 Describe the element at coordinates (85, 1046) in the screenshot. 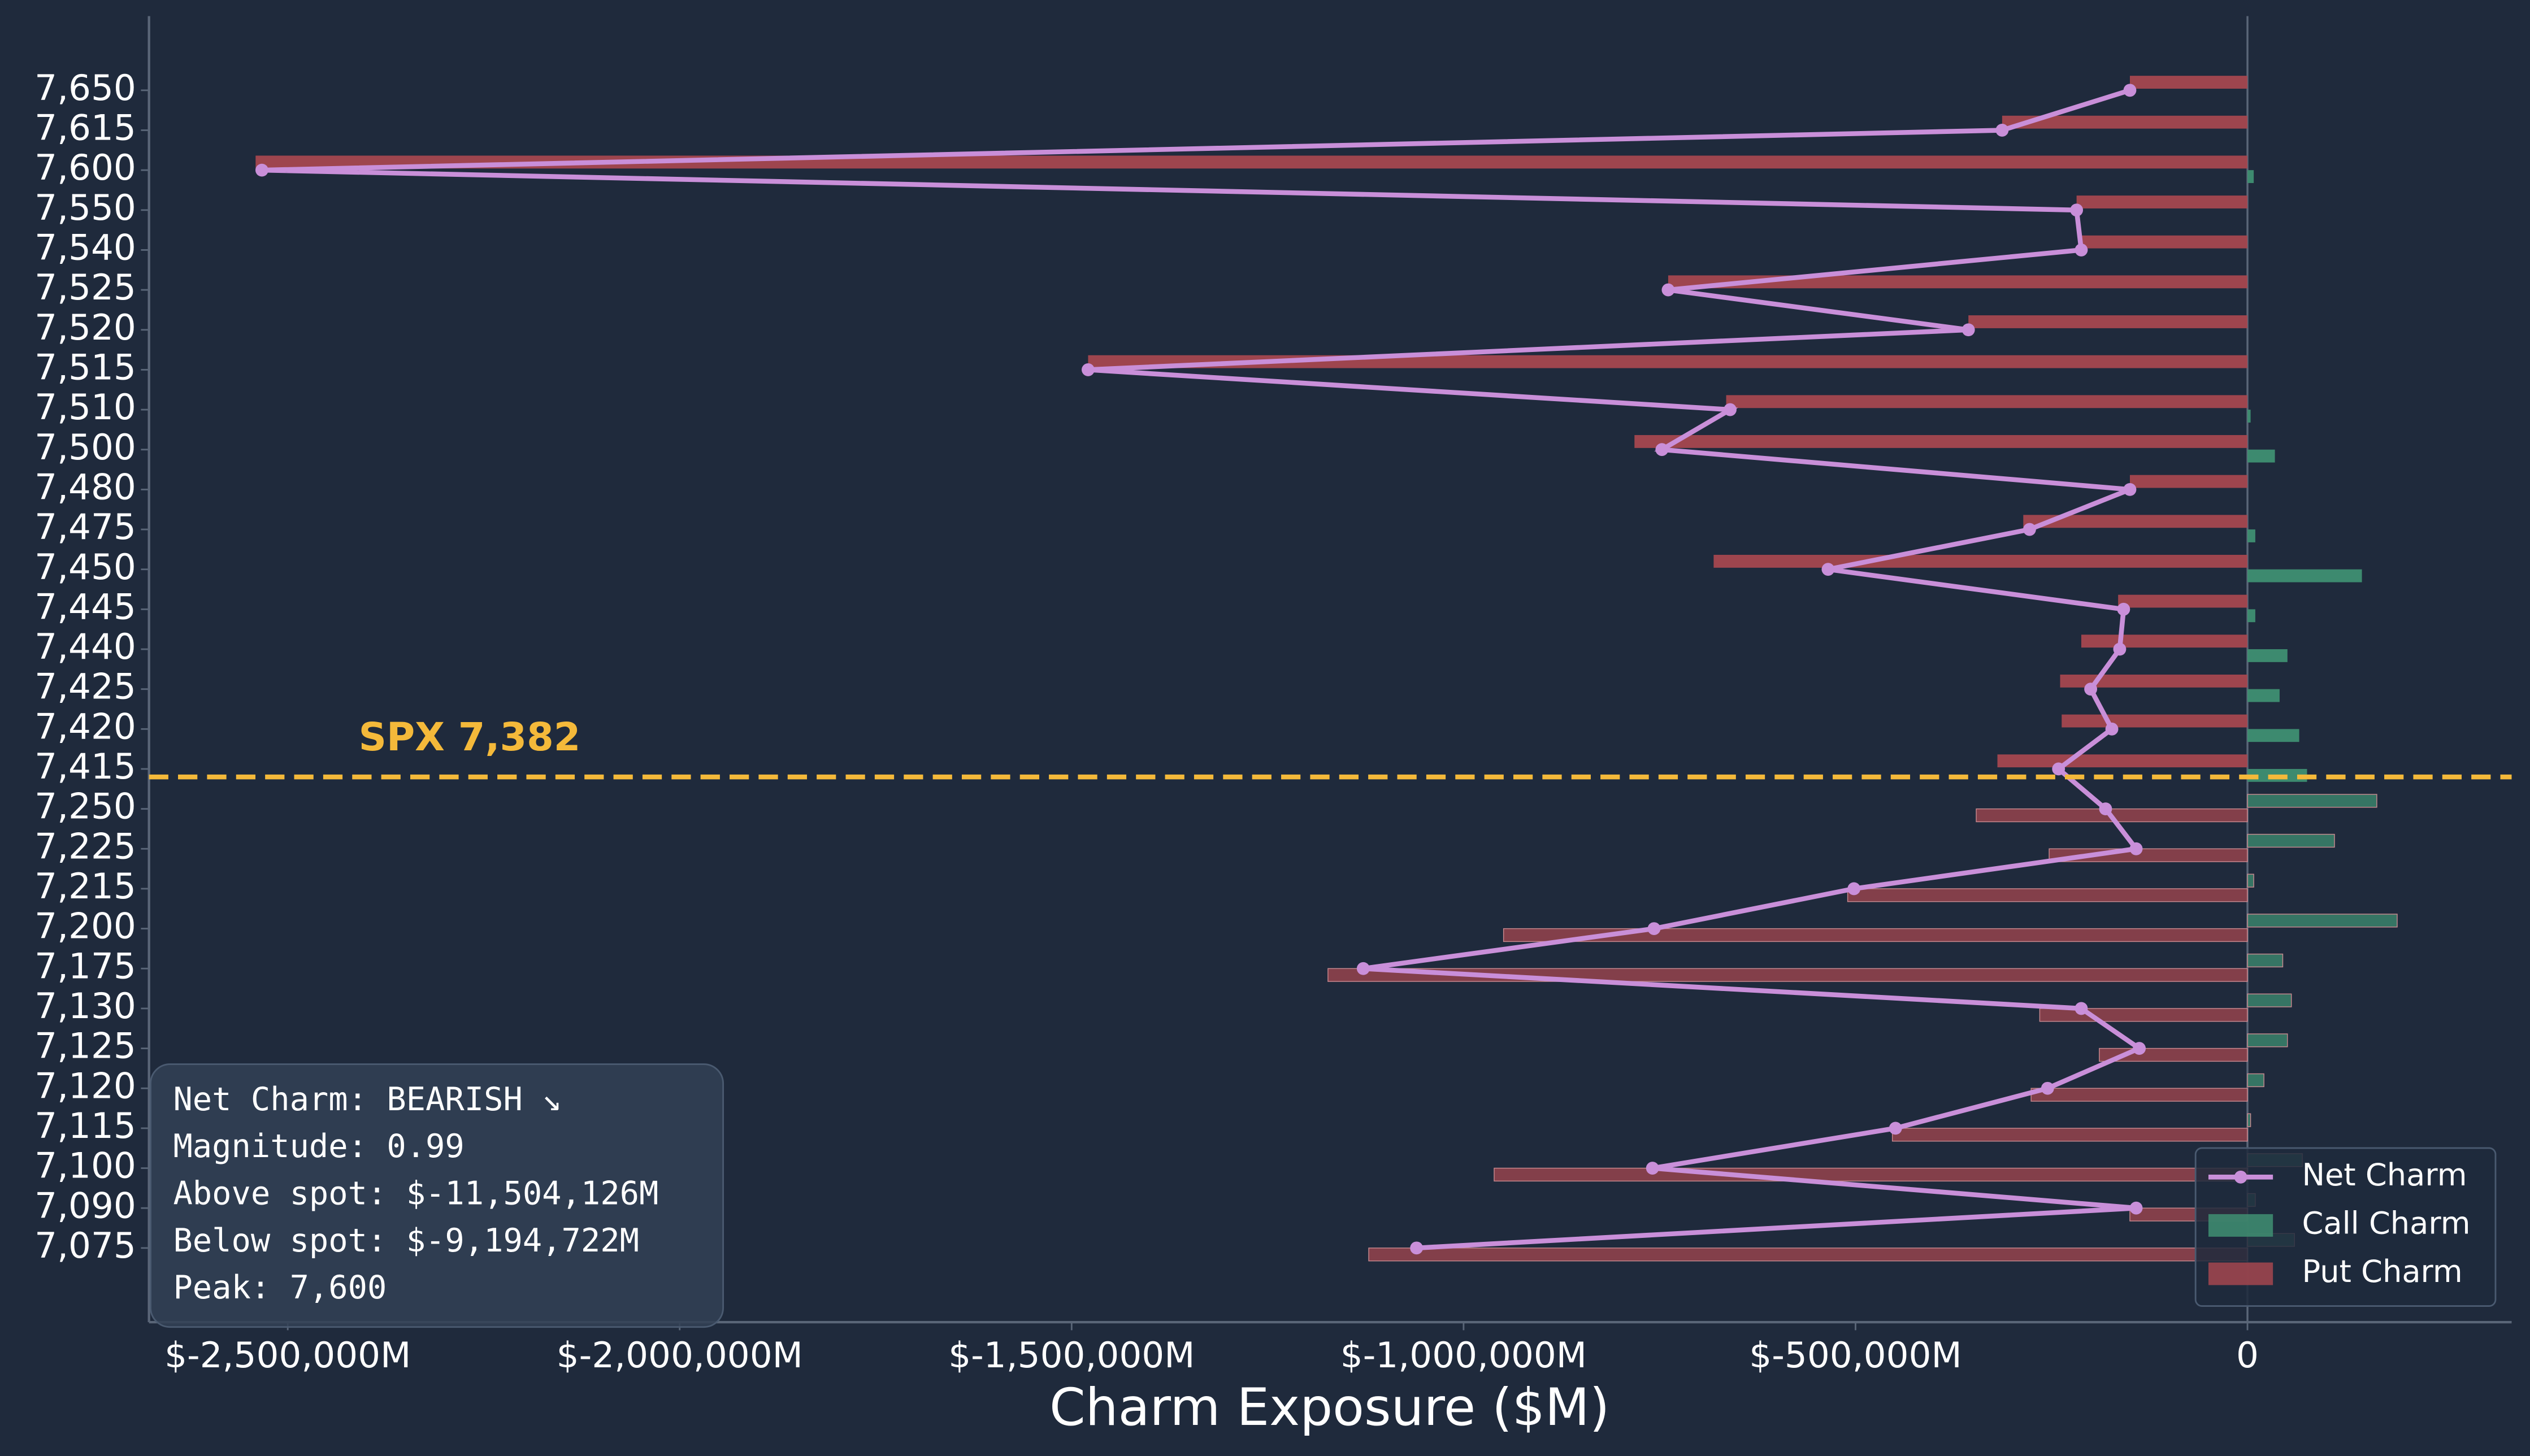

I see `y-tick-label: 7,125` at that location.